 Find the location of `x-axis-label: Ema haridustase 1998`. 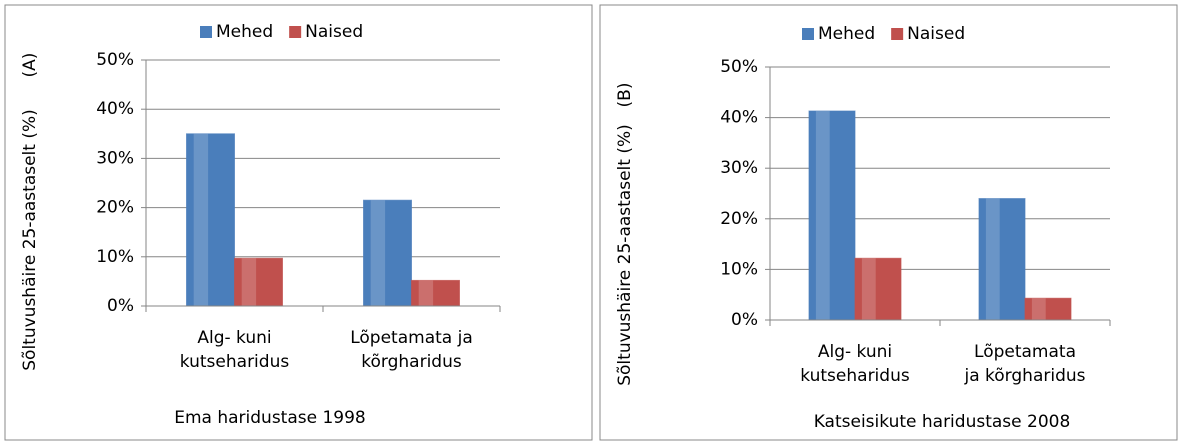

x-axis-label: Ema haridustase 1998 is located at coordinates (270, 418).